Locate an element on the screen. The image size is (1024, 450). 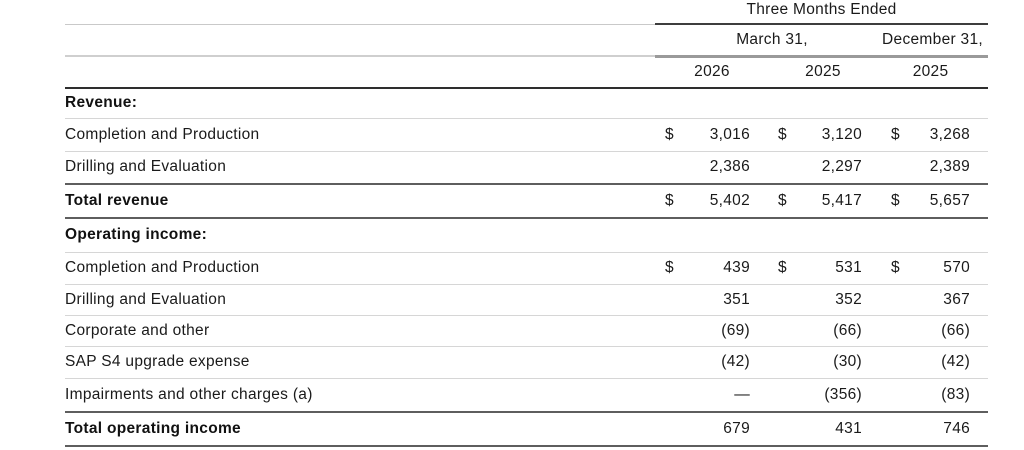
value-cell: 351 is located at coordinates (723, 300).